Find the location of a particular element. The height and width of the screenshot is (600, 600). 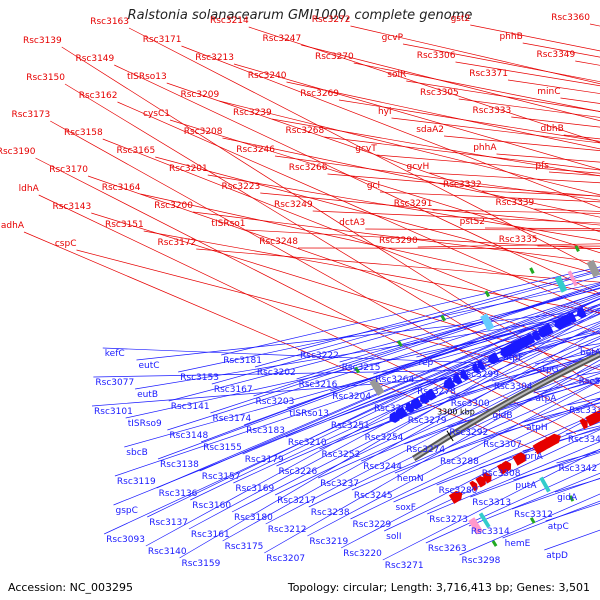

gene-label: Rsc3181 is located at coordinates (242, 361).